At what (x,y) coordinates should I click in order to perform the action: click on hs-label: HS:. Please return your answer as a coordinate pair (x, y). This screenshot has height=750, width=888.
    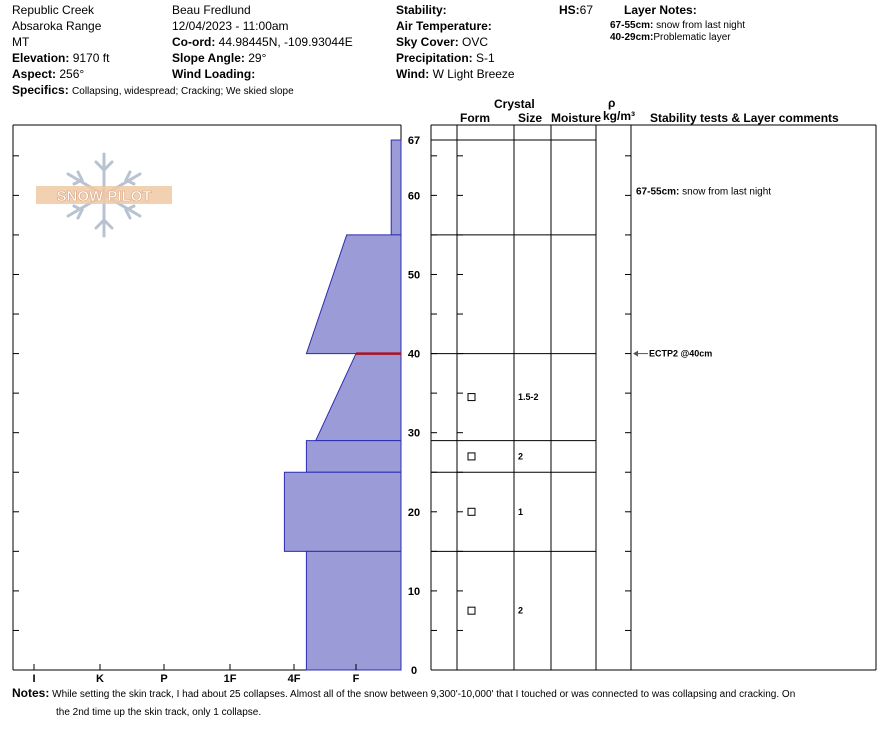
    Looking at the image, I should click on (569, 10).